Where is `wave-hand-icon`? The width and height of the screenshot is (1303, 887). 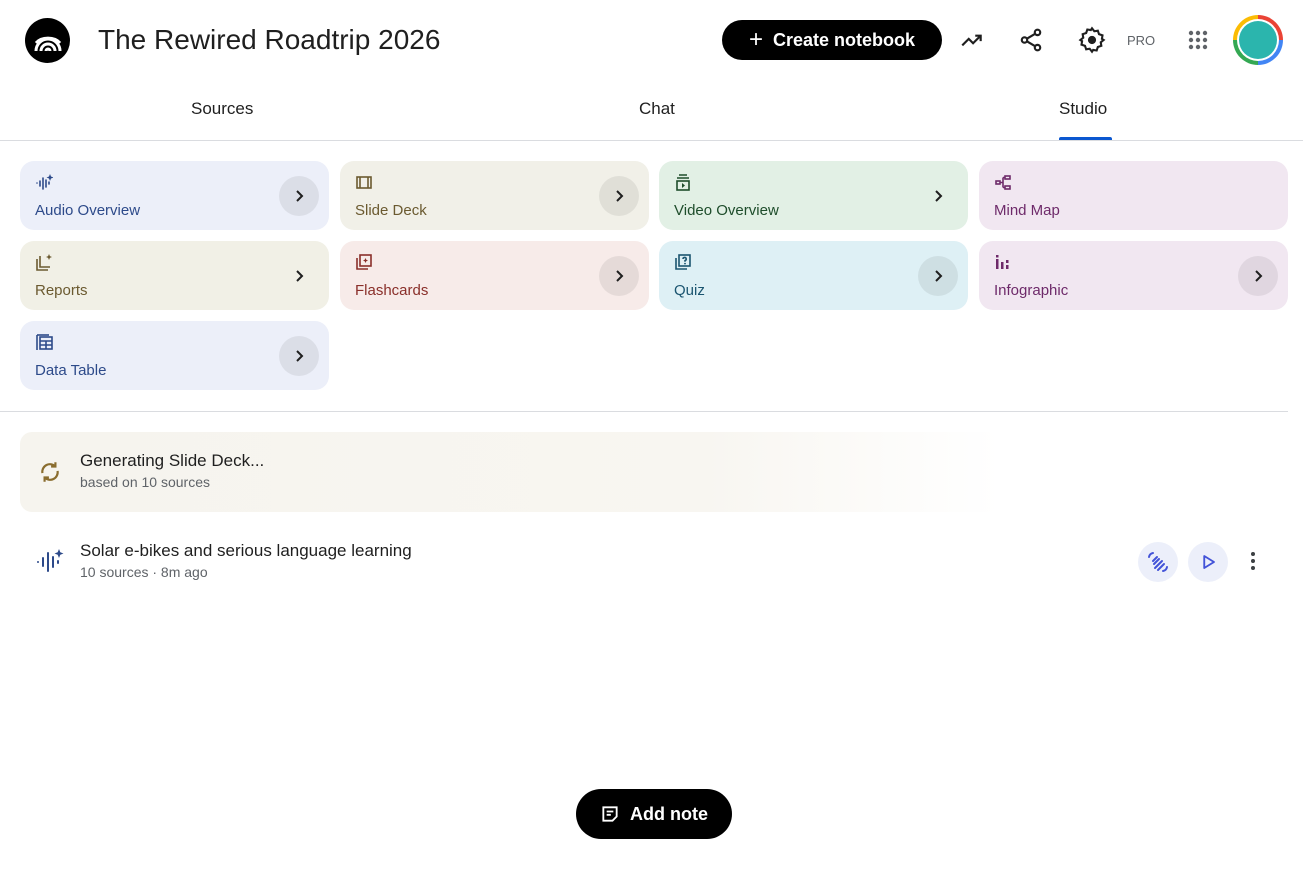
wave-hand-icon is located at coordinates (1158, 562).